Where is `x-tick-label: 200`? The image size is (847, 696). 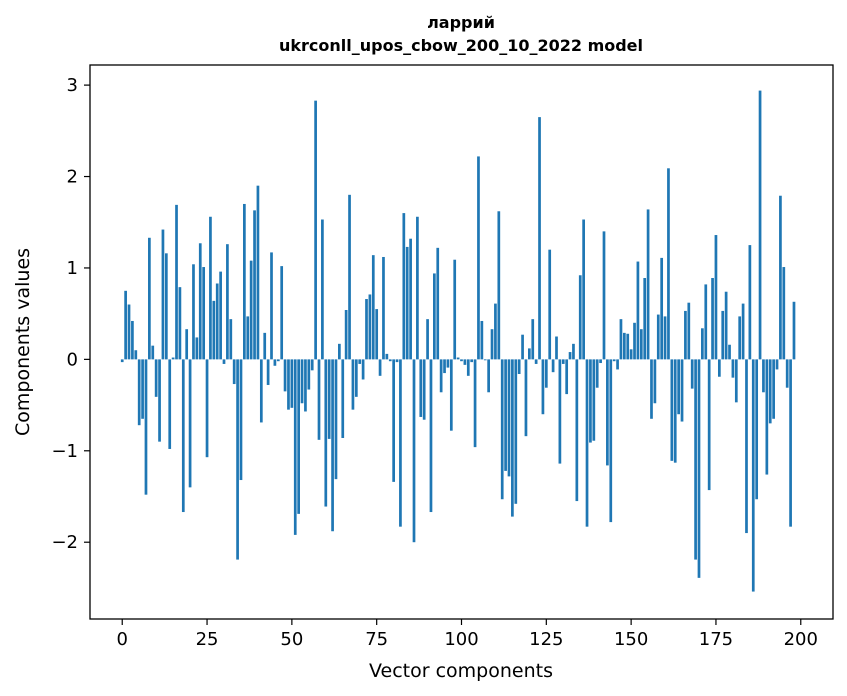
x-tick-label: 200 is located at coordinates (801, 639).